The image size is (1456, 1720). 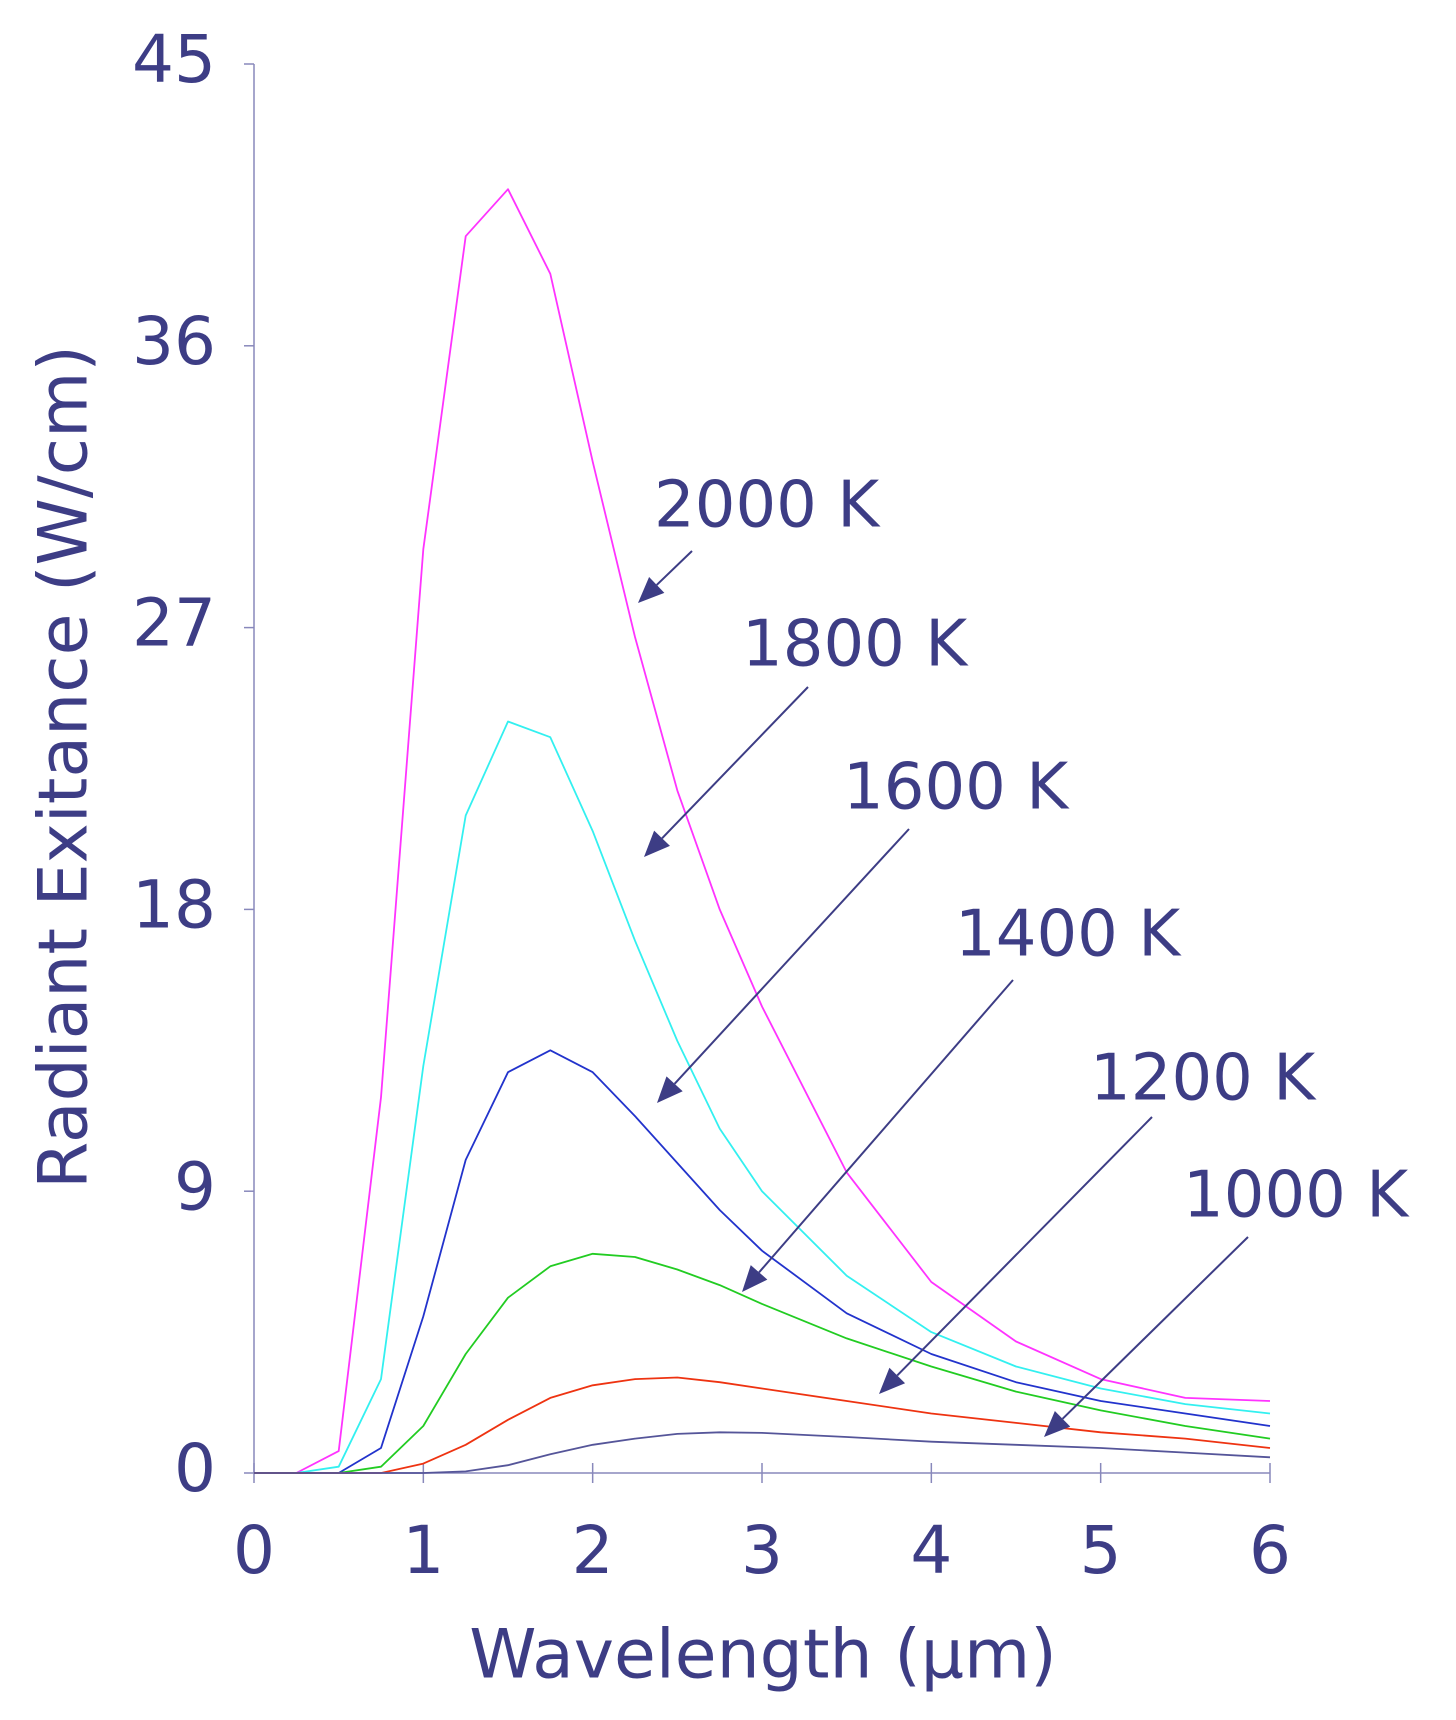 What do you see at coordinates (174, 341) in the screenshot?
I see `y-tick-label: 36` at bounding box center [174, 341].